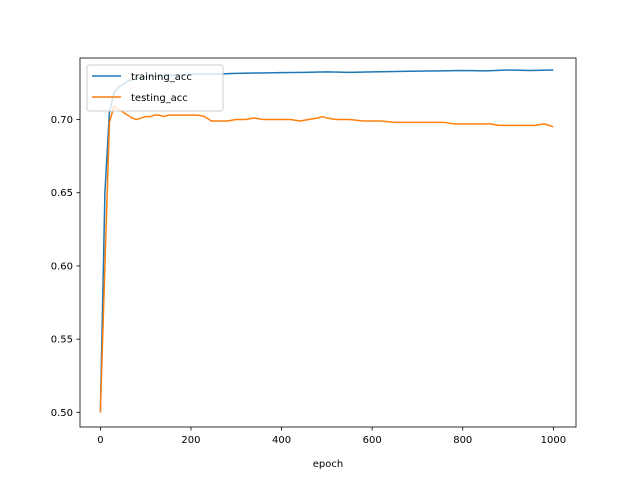 Image resolution: width=640 pixels, height=480 pixels. Describe the element at coordinates (62, 340) in the screenshot. I see `y-tick-label: 0.55` at that location.